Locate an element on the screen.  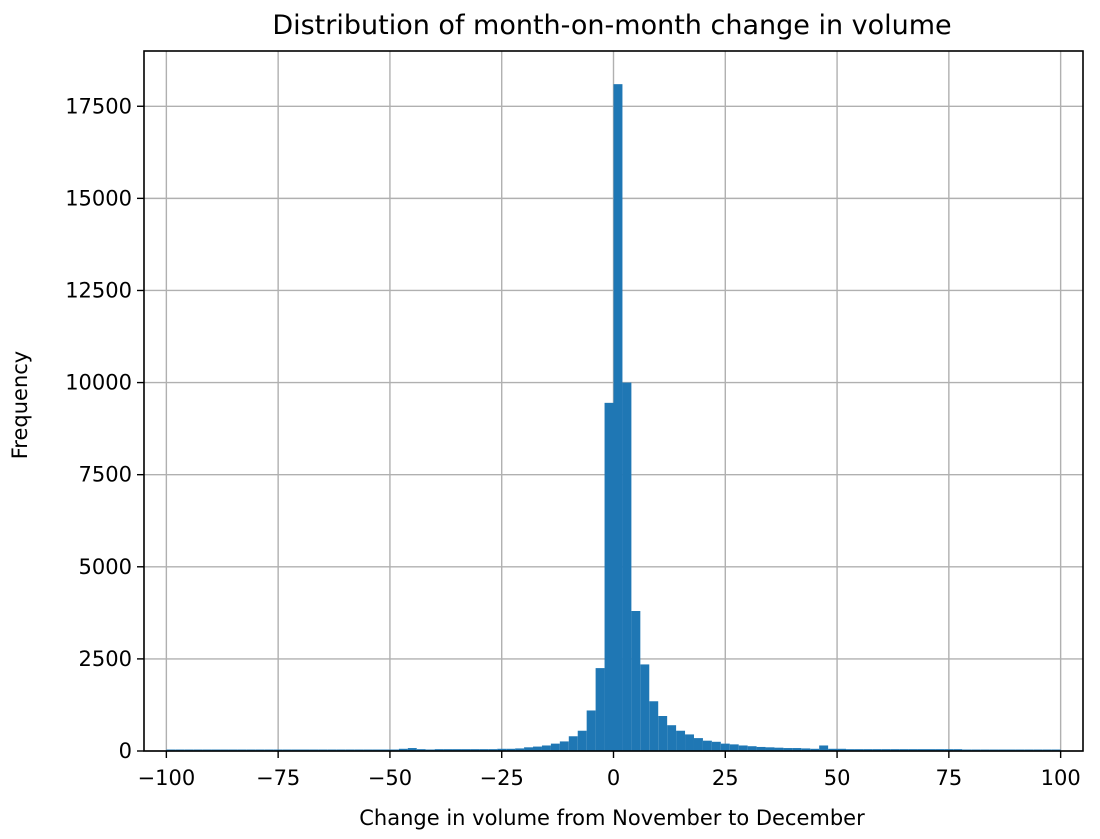
x-tick-label: 0 is located at coordinates (613, 778).